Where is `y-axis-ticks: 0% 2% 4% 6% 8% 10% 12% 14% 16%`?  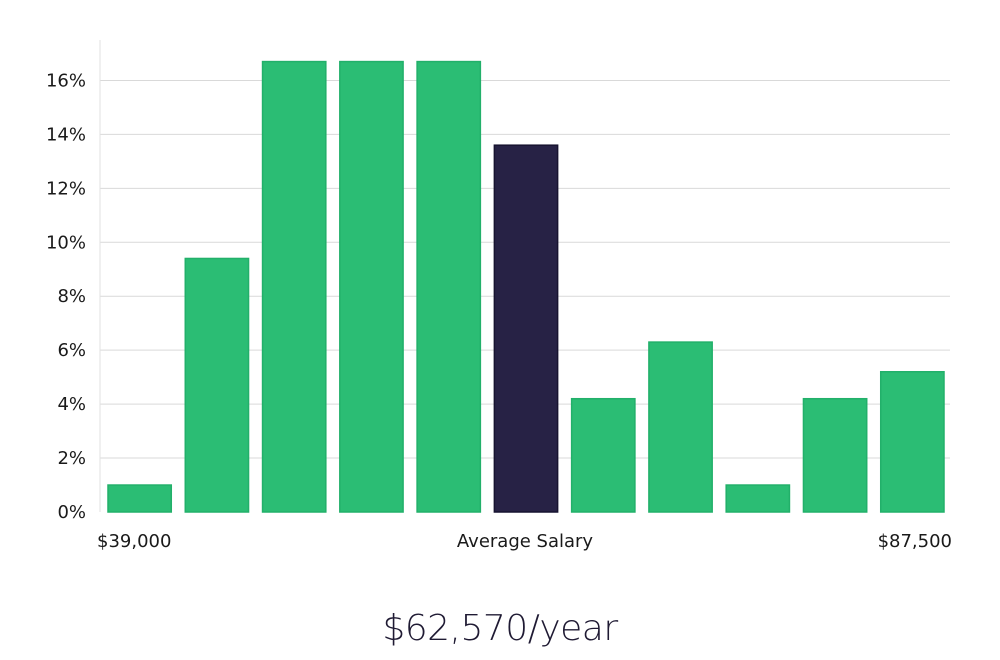 y-axis-ticks: 0% 2% 4% 6% 8% 10% 12% 14% 16% is located at coordinates (66, 296).